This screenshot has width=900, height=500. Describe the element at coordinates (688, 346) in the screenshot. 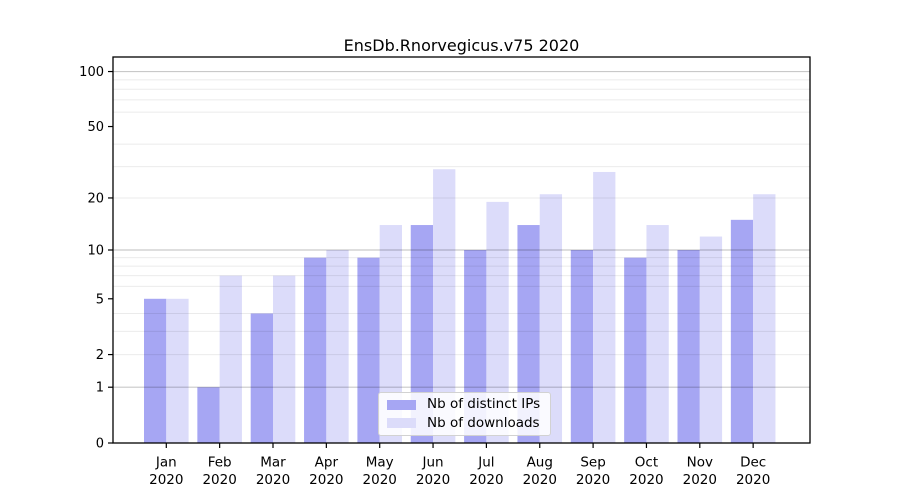

I see `bar-nov-s0` at that location.